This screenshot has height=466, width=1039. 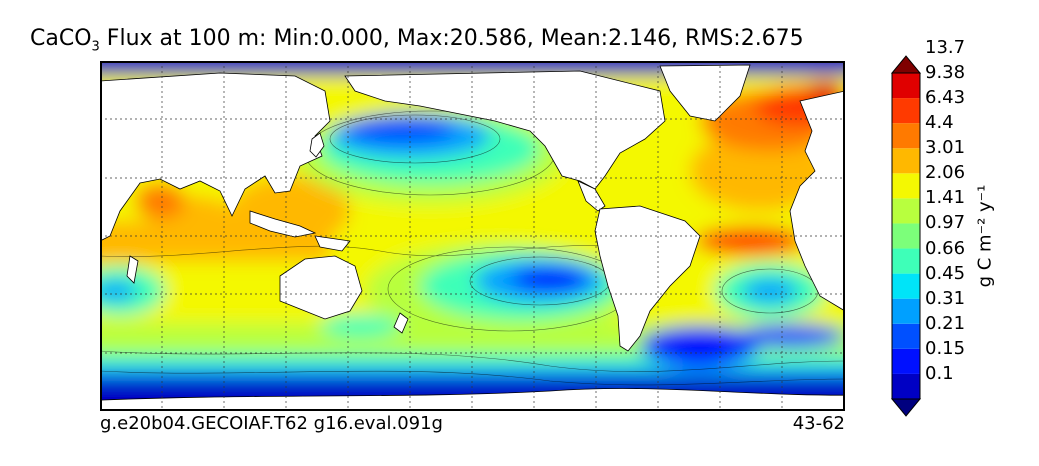 I want to click on colorbar-tick-label: 0.1, so click(x=939, y=373).